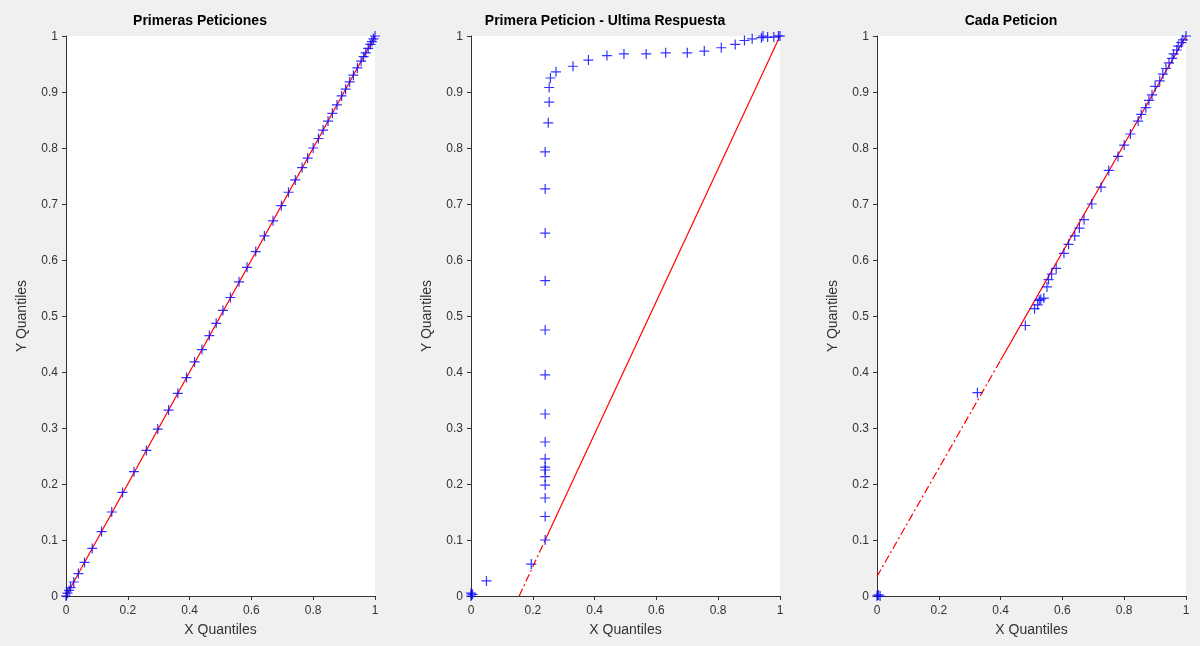  What do you see at coordinates (605, 20) in the screenshot?
I see `chart-title: Primera Peticion - Ultima Respuesta` at bounding box center [605, 20].